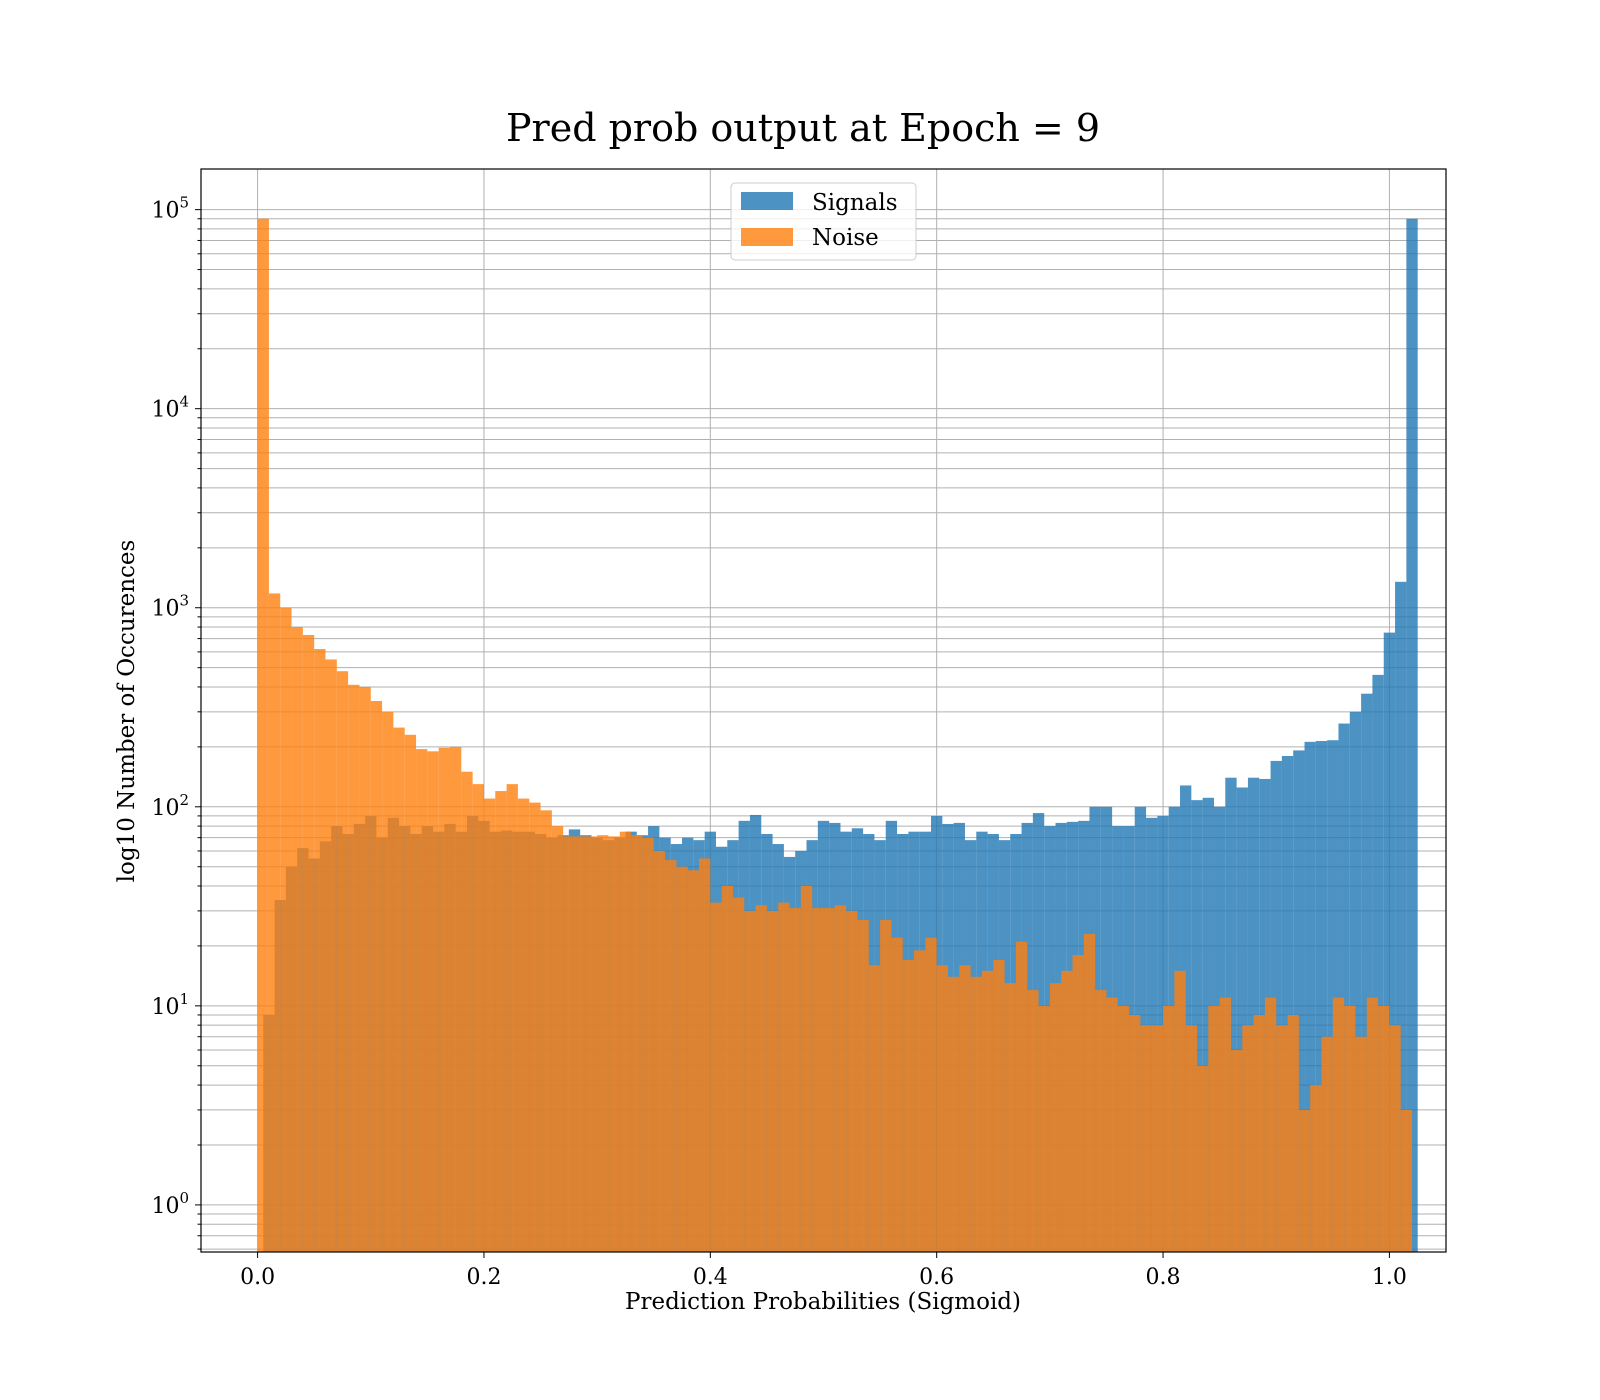 This screenshot has width=1600, height=1400. Describe the element at coordinates (1389, 1277) in the screenshot. I see `x-tick-label: 1.0` at that location.